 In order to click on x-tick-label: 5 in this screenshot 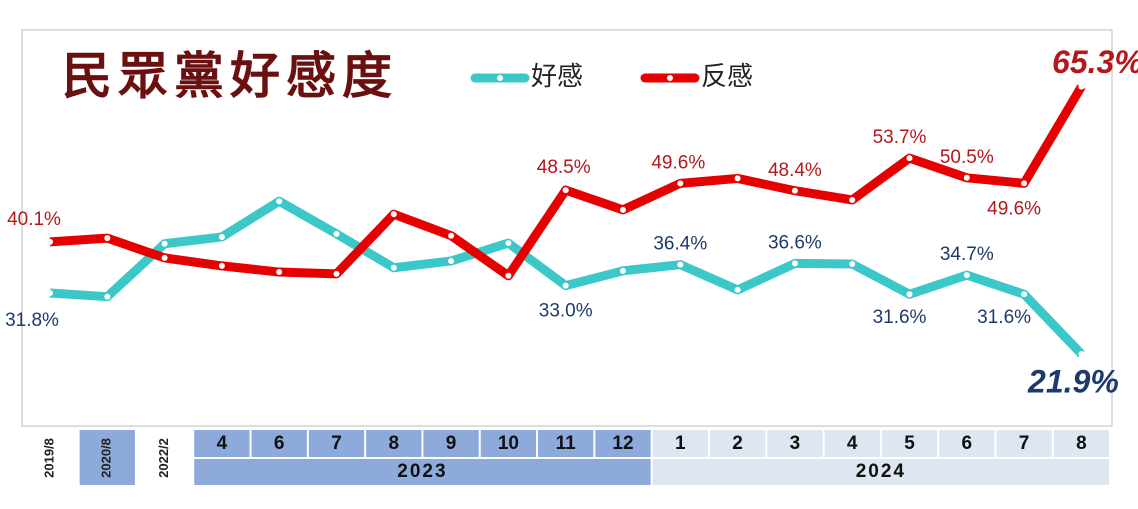, I will do `click(909, 443)`.